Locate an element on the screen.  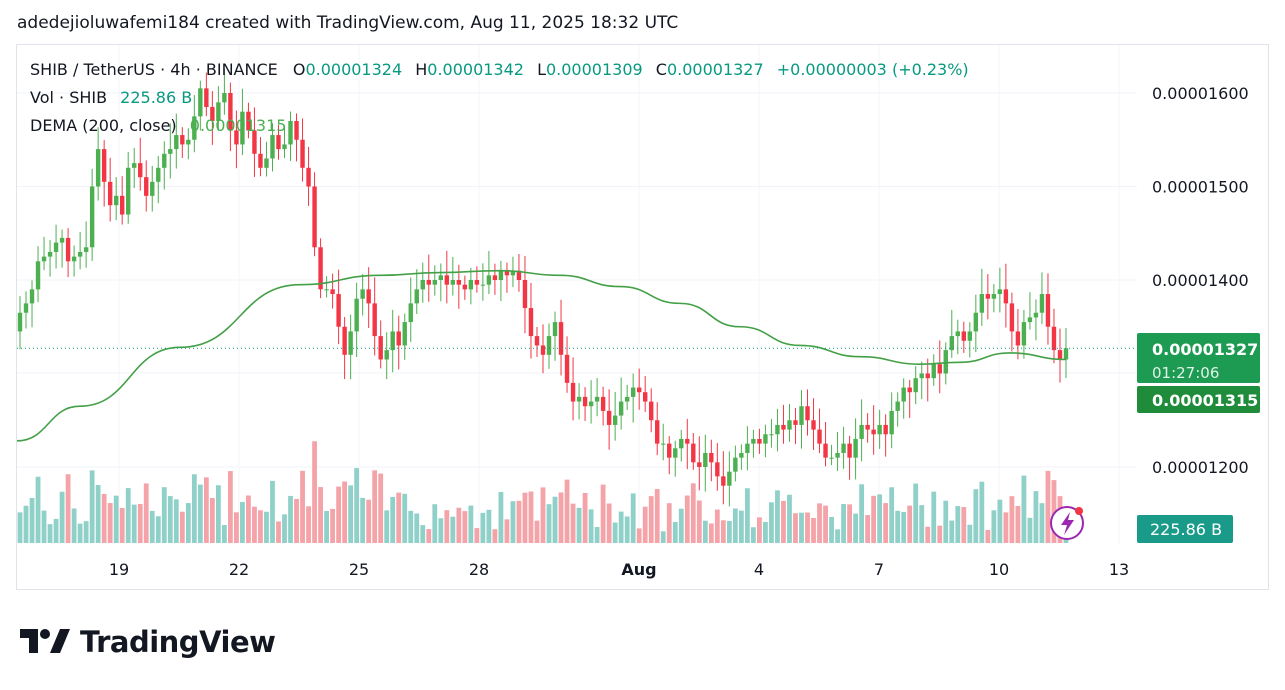
dema-price-tag is located at coordinates (1198, 399).